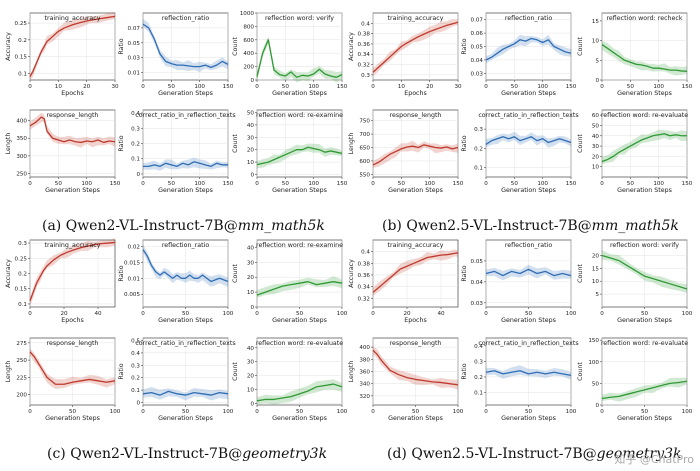 The width and height of the screenshot is (700, 471). I want to click on y-tick-label: 340, so click(364, 385).